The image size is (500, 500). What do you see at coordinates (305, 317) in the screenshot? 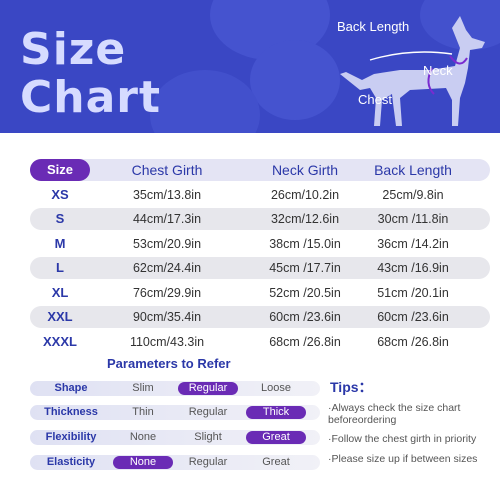
I see `neck-cell: 60cm /23.6in` at bounding box center [305, 317].